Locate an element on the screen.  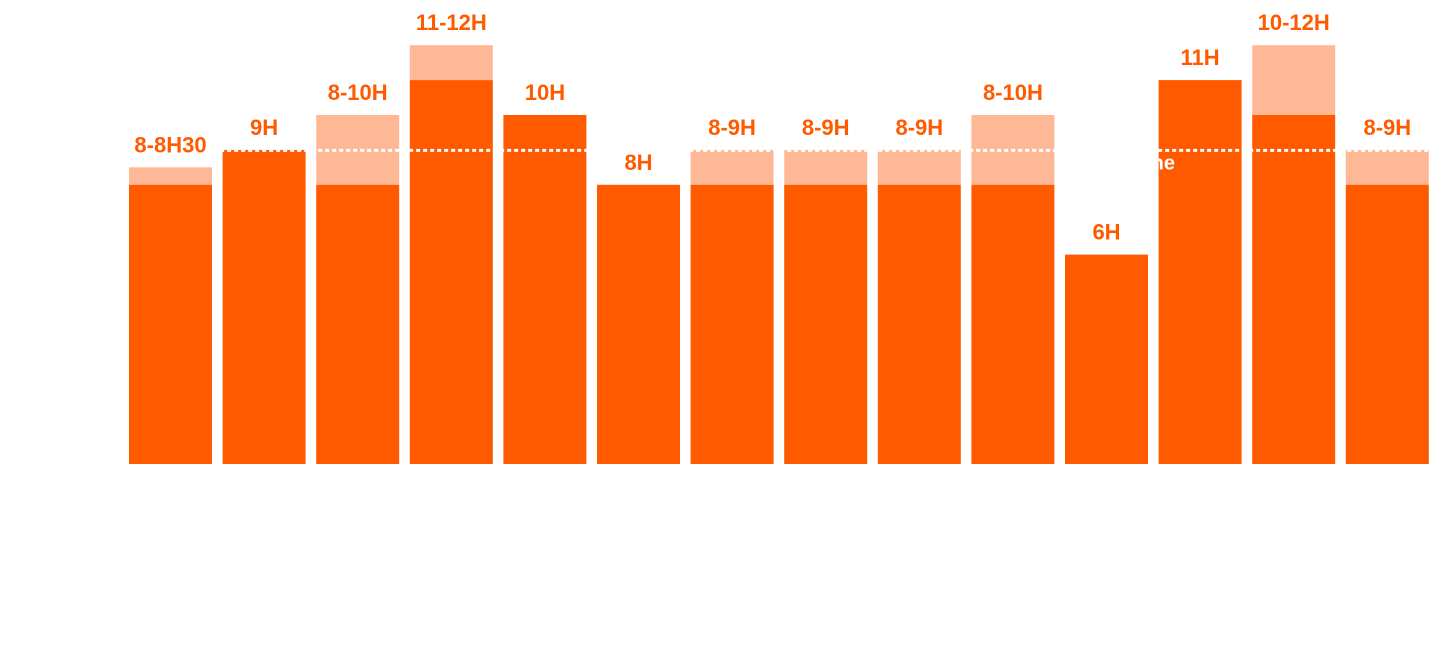
data-label-5: 10H is located at coordinates (545, 92).